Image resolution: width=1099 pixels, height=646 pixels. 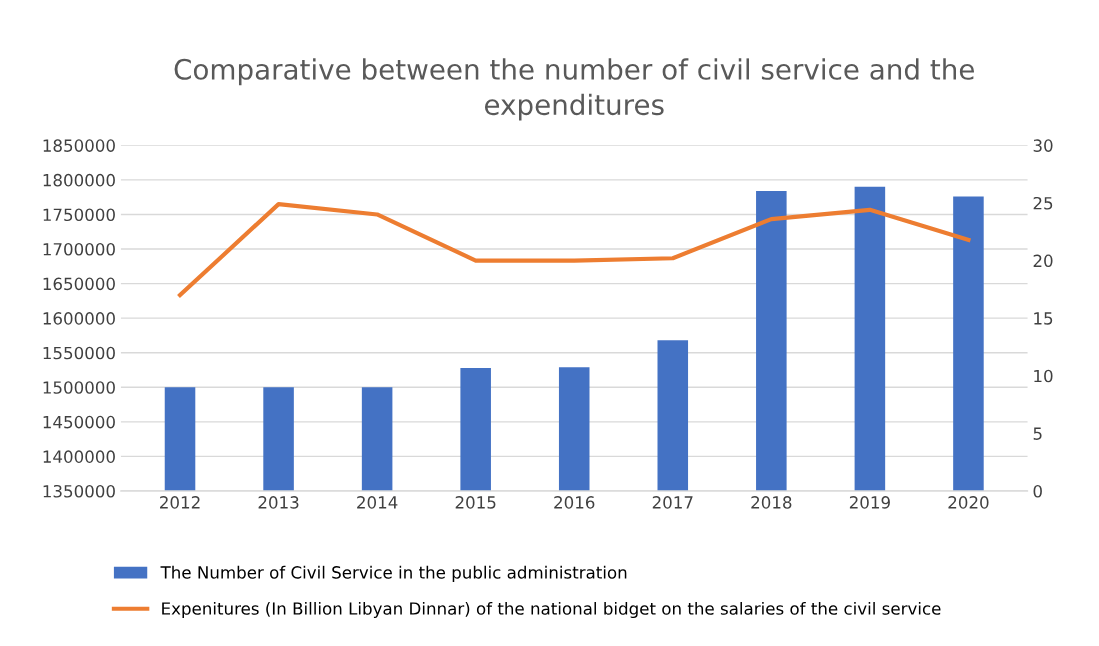 I want to click on x-tick-label: 2012, so click(x=180, y=502).